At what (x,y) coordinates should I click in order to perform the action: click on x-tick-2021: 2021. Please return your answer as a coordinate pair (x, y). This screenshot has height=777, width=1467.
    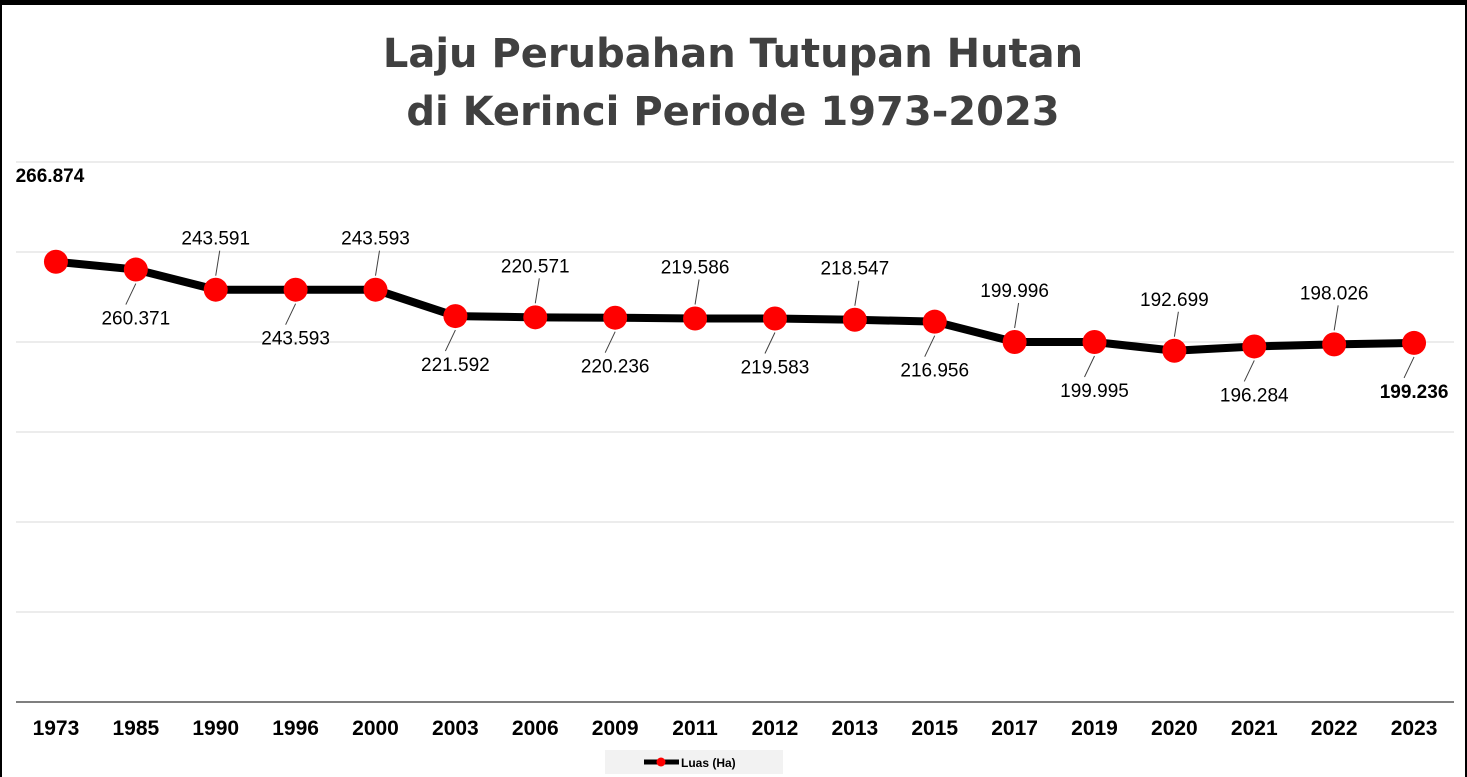
    Looking at the image, I should click on (1254, 728).